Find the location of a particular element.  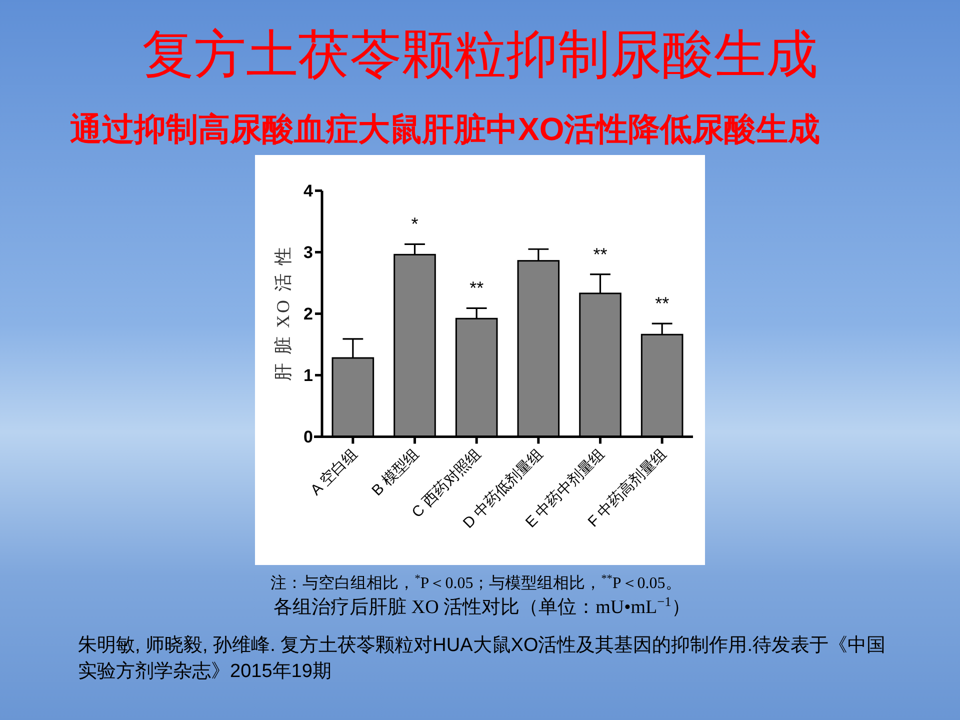

text: 各组治疗后肝脏 XO 活性对比（单位：mU•mL$^{−1}$） is located at coordinates (482, 606).